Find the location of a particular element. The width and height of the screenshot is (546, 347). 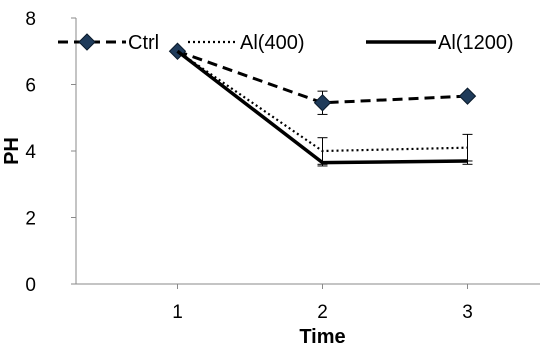

y-tick-label: 8 is located at coordinates (30, 19).